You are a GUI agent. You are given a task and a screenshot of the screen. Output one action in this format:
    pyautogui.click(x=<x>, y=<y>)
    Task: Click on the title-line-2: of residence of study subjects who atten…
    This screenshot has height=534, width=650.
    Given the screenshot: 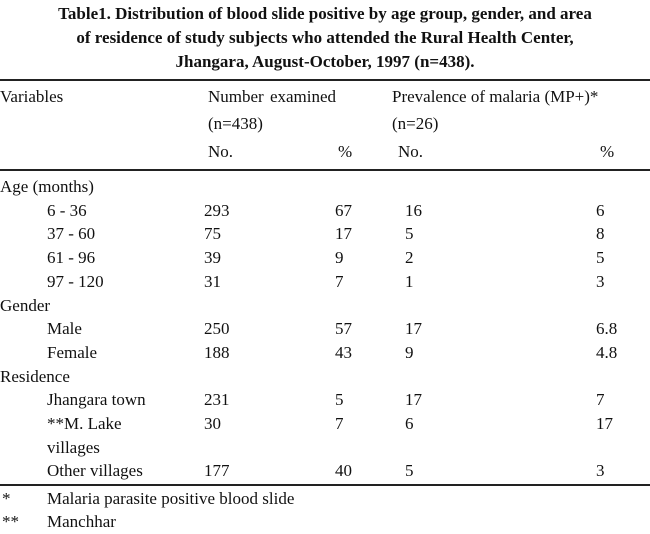 What is the action you would take?
    pyautogui.click(x=325, y=37)
    